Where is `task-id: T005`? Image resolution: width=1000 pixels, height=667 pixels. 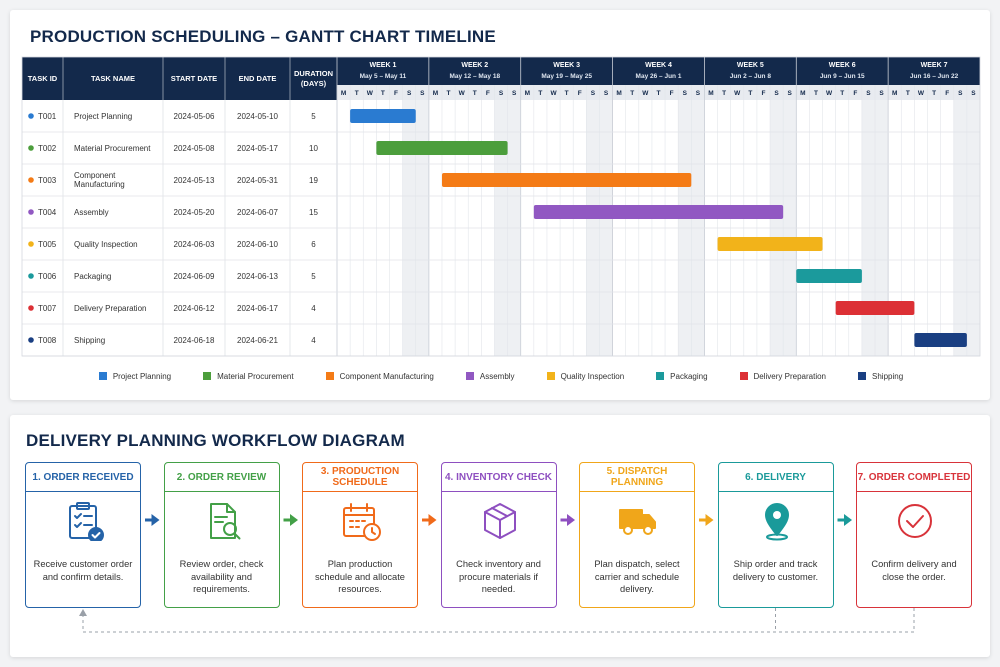 task-id: T005 is located at coordinates (47, 244).